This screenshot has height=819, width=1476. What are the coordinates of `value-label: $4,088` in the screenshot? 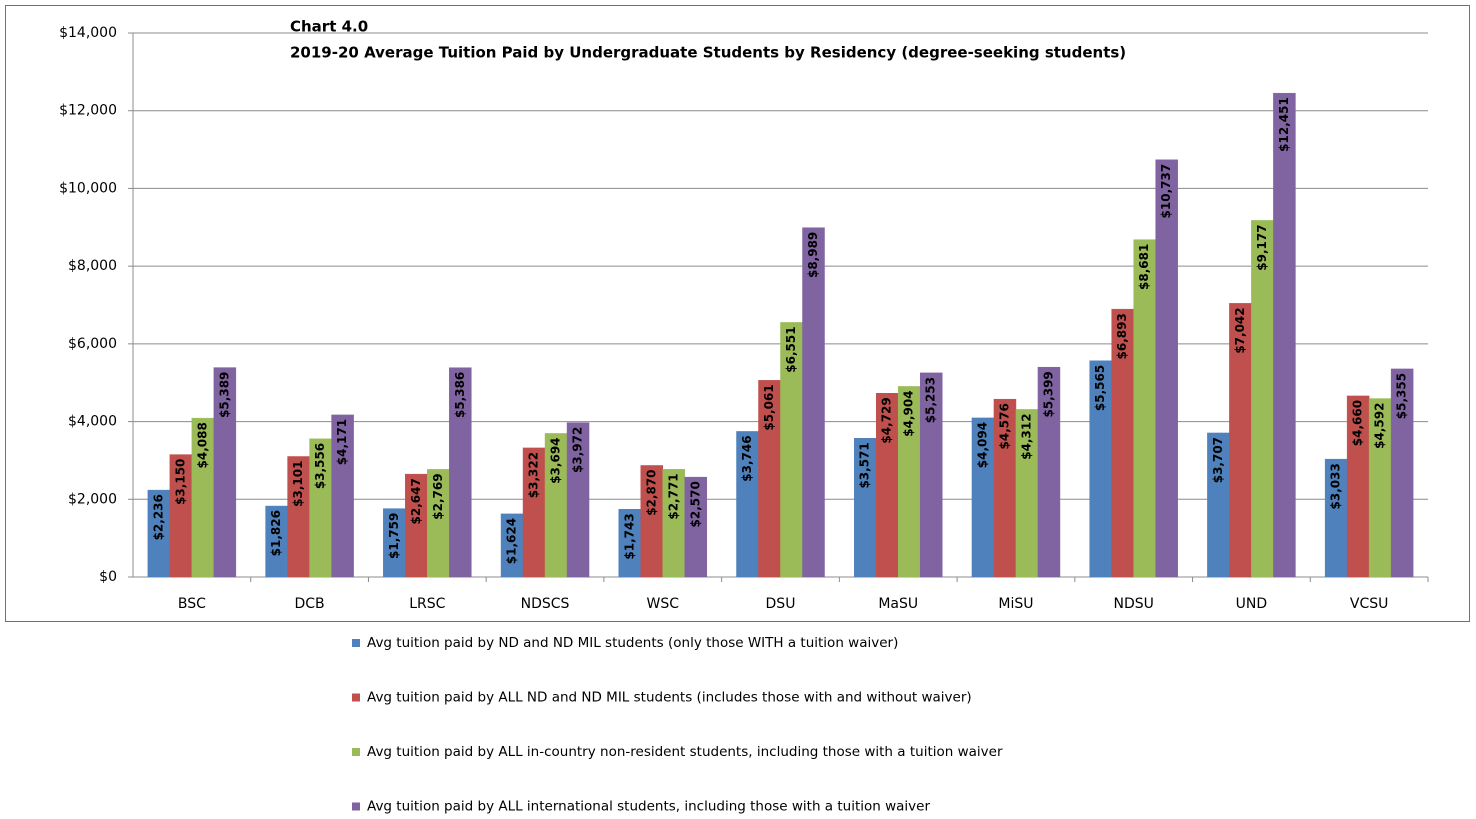 It's located at (202, 445).